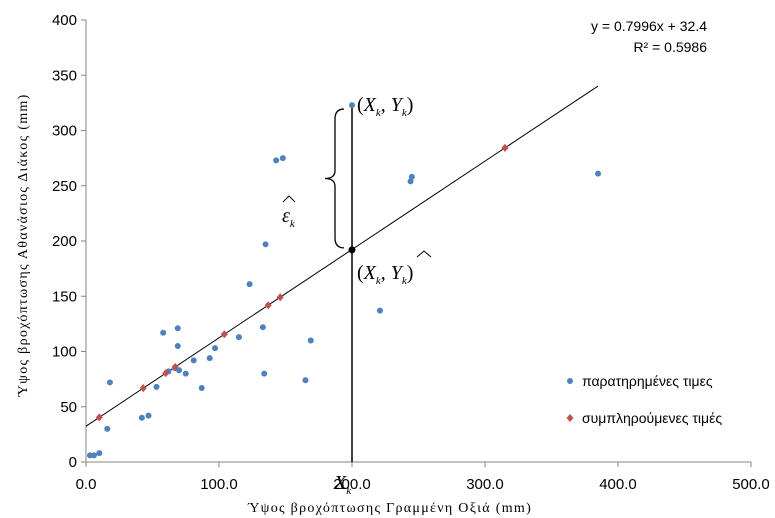 Image resolution: width=775 pixels, height=518 pixels. Describe the element at coordinates (23, 245) in the screenshot. I see `y-axis-title: Ύψος βροχόπτωσης Αθανάσιος Διάκος (mm)` at that location.